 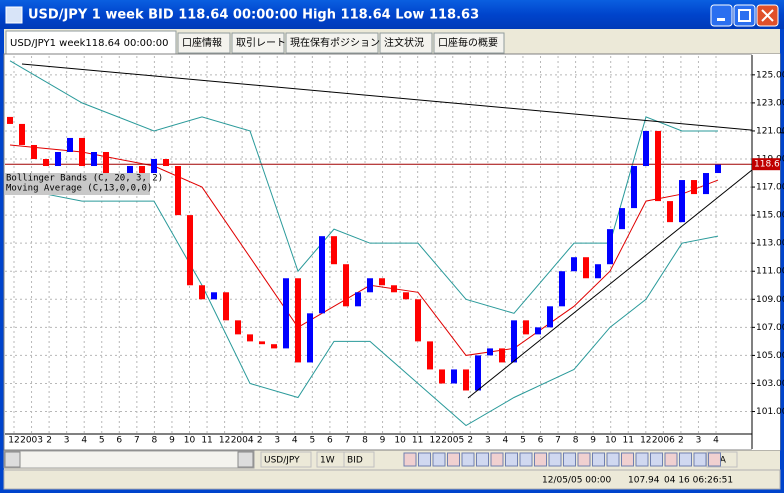 I want to click on y-tick-label: 103.00, so click(x=770, y=384).